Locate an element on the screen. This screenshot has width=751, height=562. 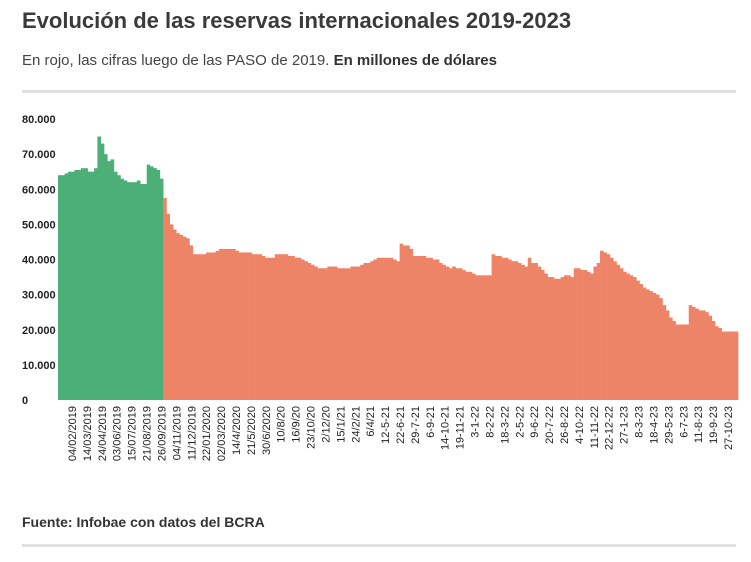
x-tick-label: 10/8/20 is located at coordinates (282, 424).